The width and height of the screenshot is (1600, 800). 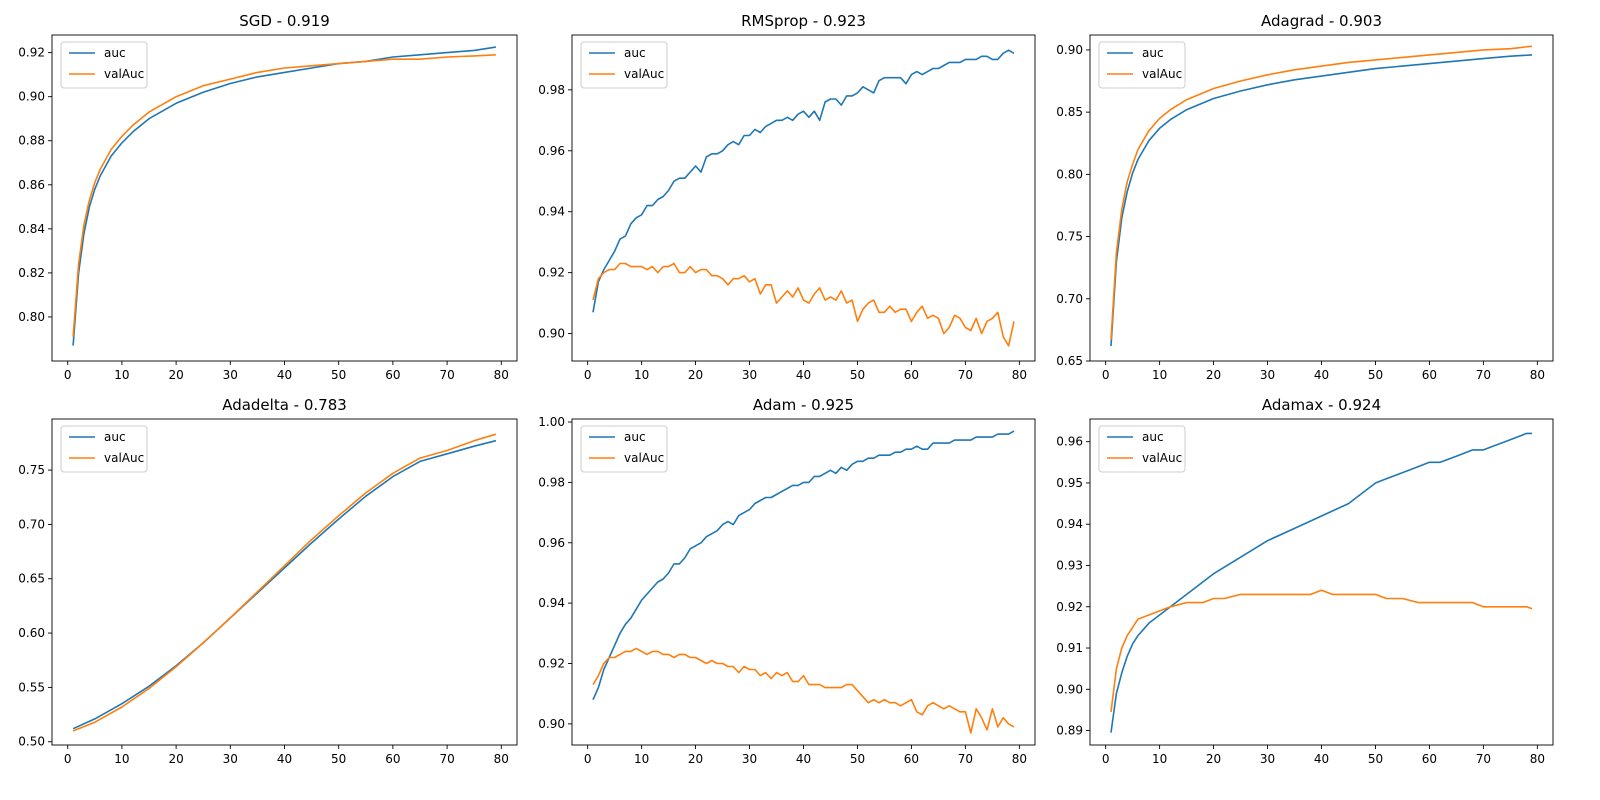 I want to click on y-tick-label: 0.85, so click(x=1069, y=112).